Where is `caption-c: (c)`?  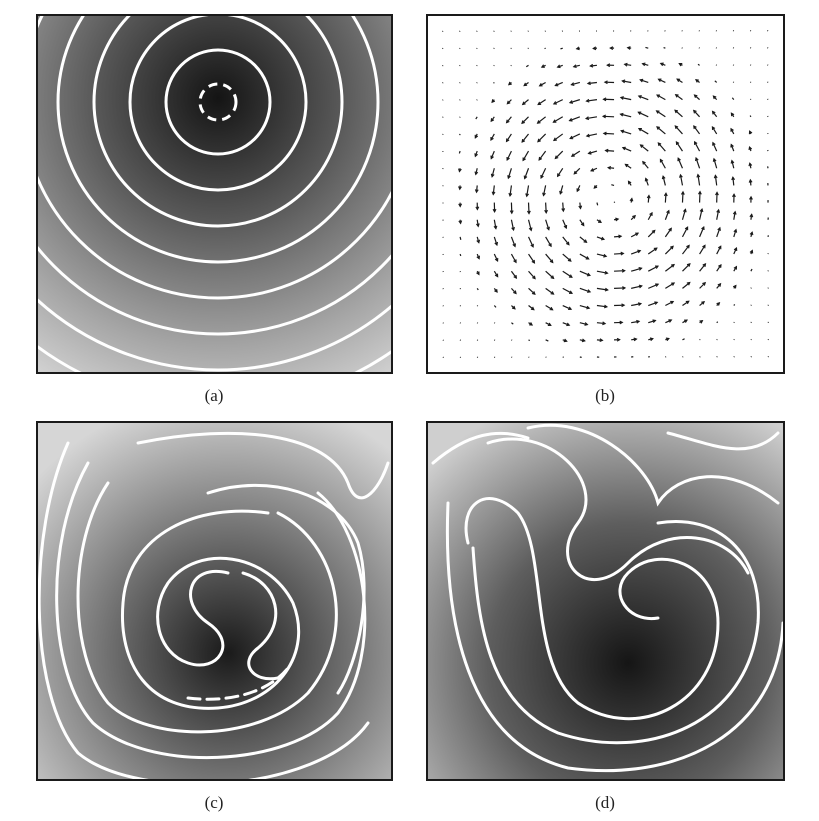
caption-c: (c) is located at coordinates (214, 802).